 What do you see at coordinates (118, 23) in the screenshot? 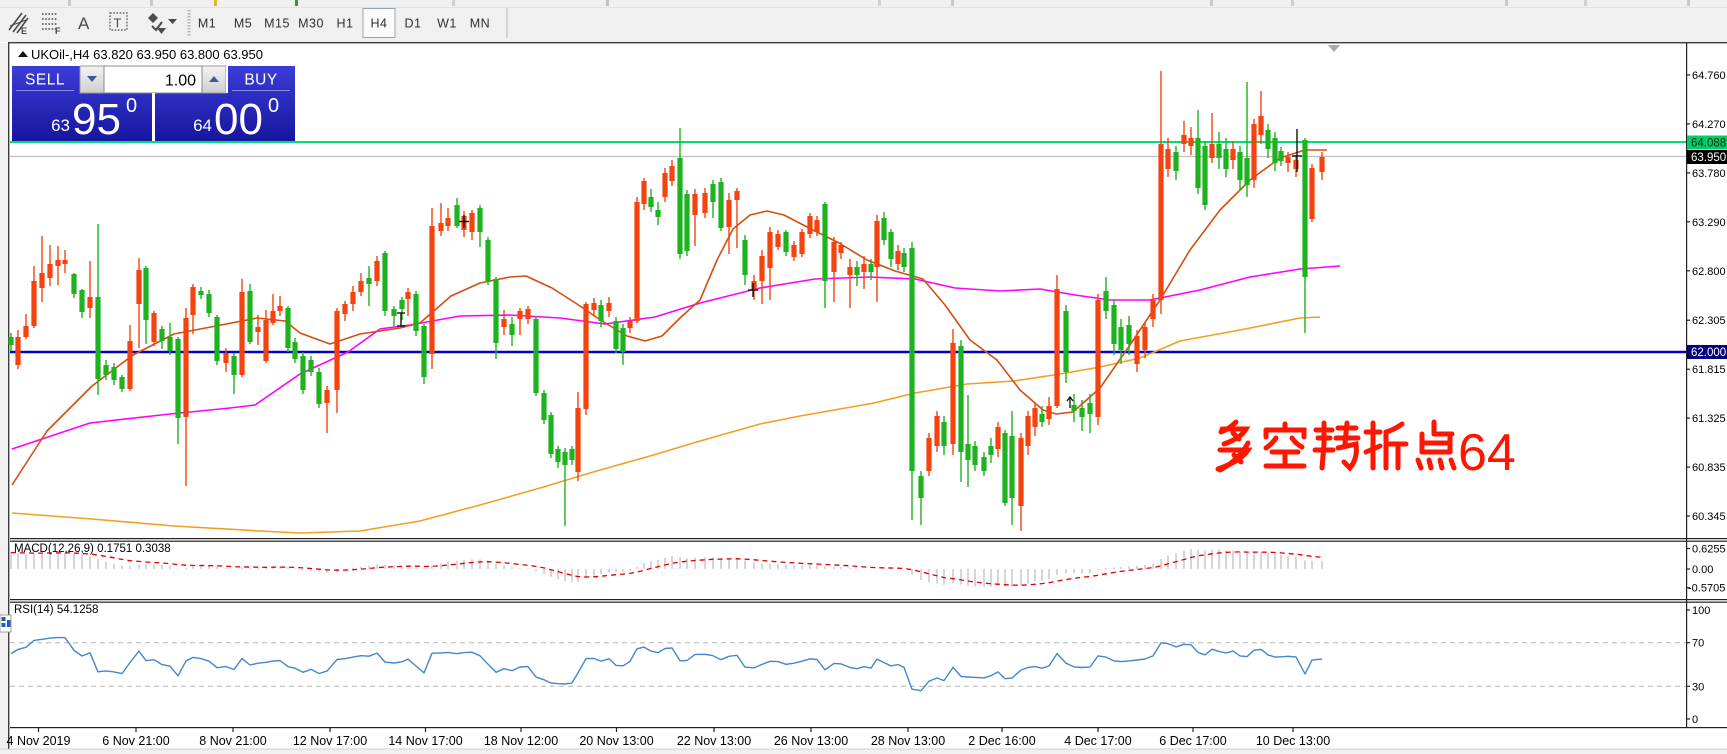
I see `svg-text: T` at bounding box center [118, 23].